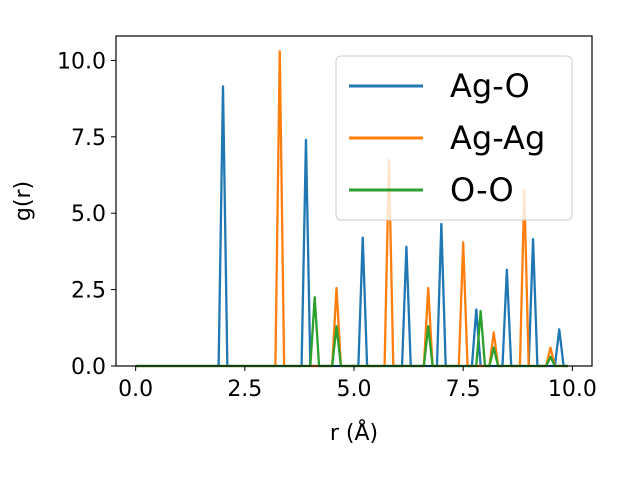  I want to click on legend-label-o-o: O-O, so click(482, 190).